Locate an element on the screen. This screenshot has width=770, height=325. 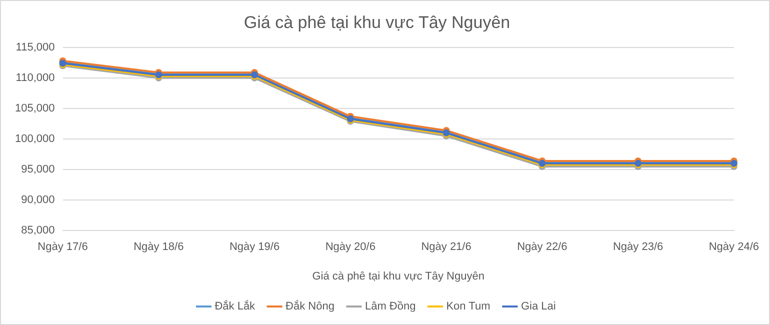
y-tick-label: 95,000 is located at coordinates (38, 170).